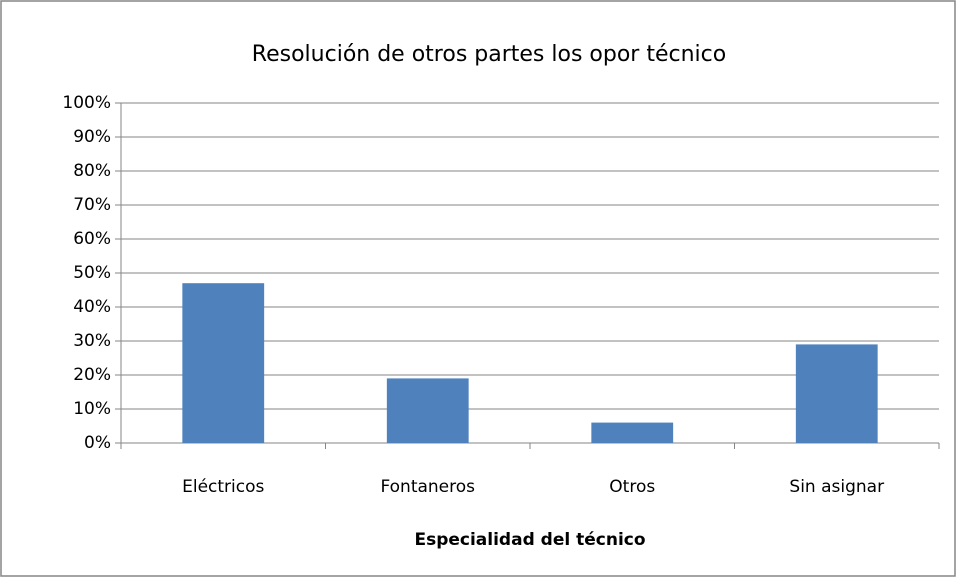 This screenshot has height=578, width=957. Describe the element at coordinates (92, 409) in the screenshot. I see `y-tick-label: 10%` at that location.